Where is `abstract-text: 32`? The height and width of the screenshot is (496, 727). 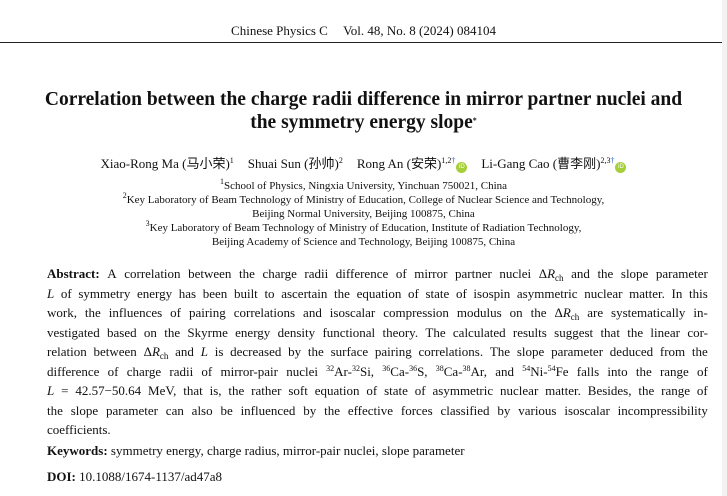 abstract-text: 32 is located at coordinates (355, 368).